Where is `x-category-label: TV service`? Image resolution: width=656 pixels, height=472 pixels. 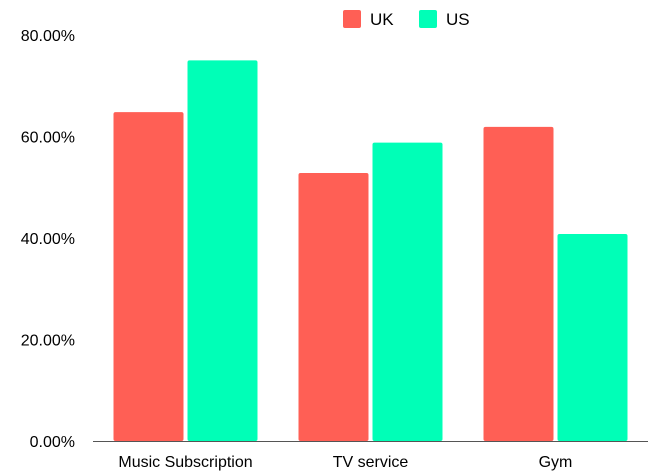
x-category-label: TV service is located at coordinates (371, 462).